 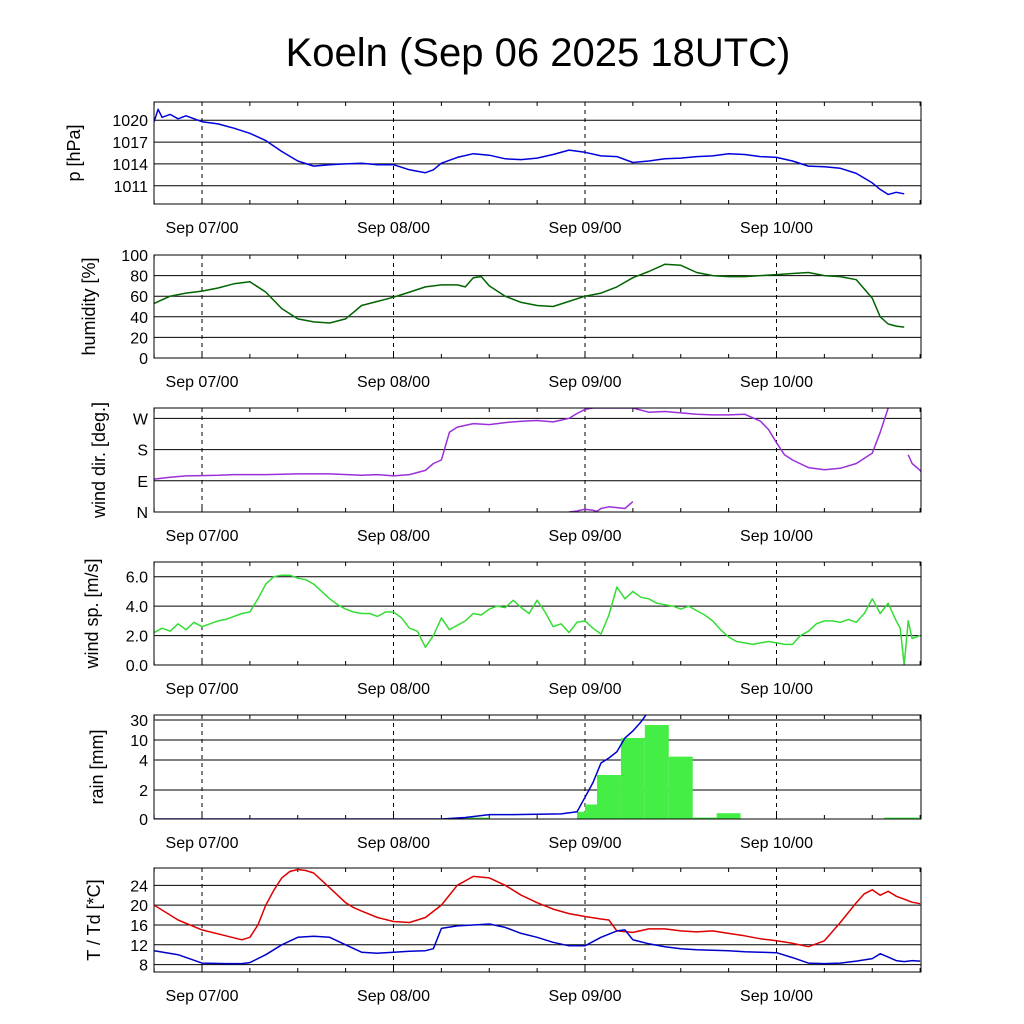 What do you see at coordinates (537, 944) in the screenshot?
I see `series-line-td` at bounding box center [537, 944].